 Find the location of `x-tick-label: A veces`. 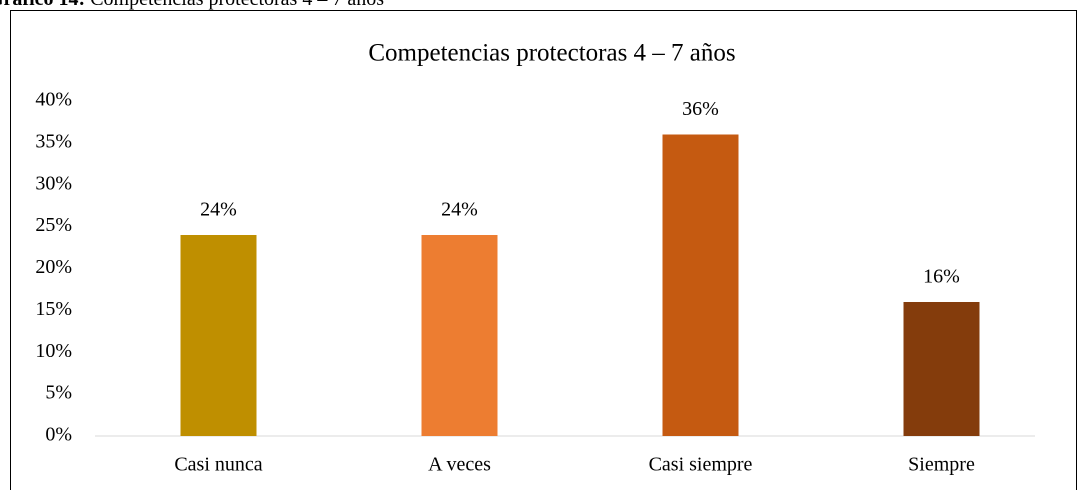

x-tick-label: A veces is located at coordinates (459, 465).